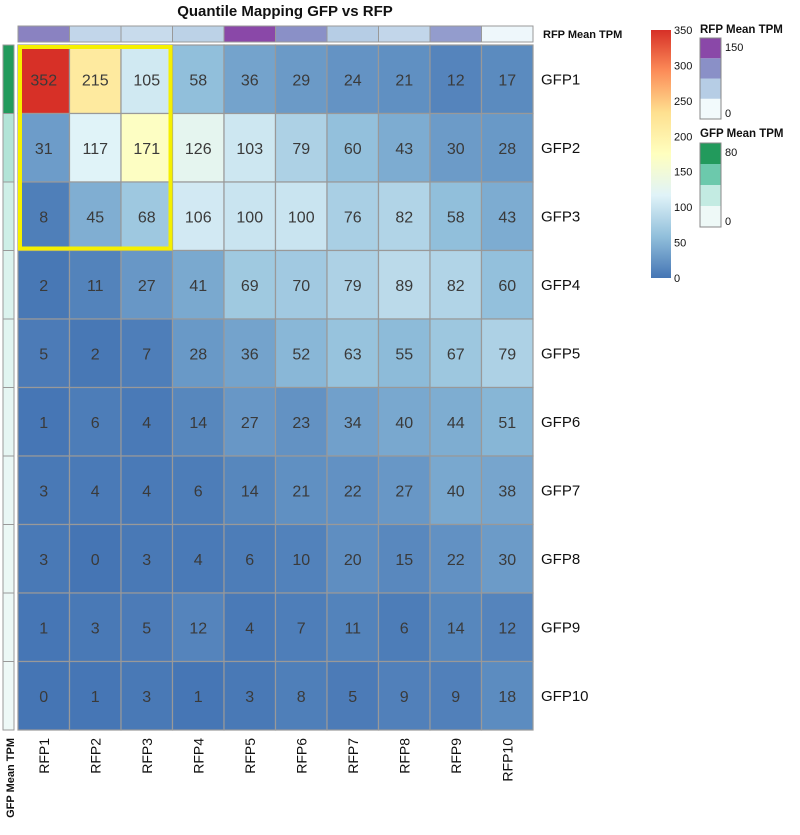  Describe the element at coordinates (147, 756) in the screenshot. I see `column-label: RFP3` at that location.